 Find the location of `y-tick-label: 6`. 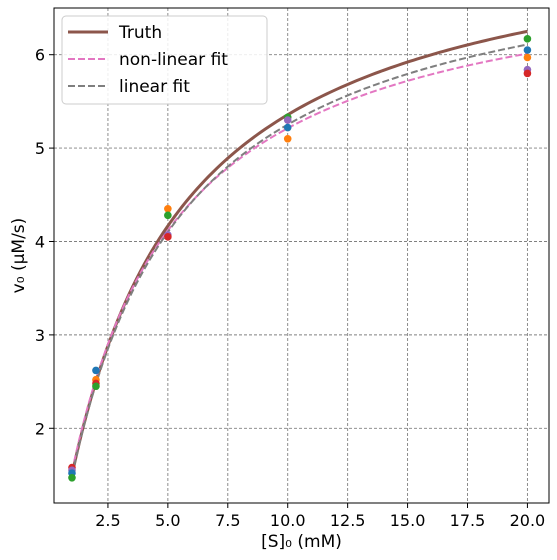

y-tick-label: 6 is located at coordinates (40, 55).